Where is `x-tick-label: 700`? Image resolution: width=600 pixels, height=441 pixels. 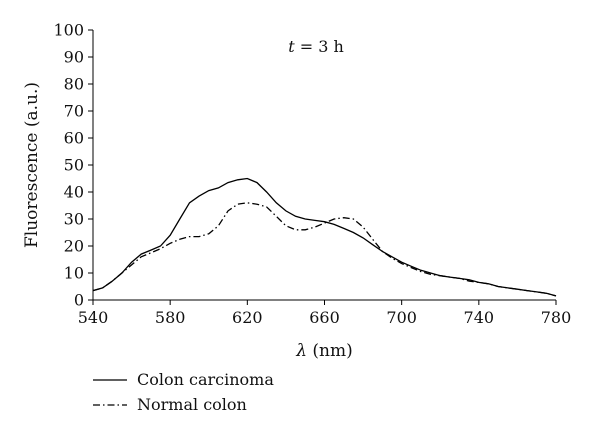 x-tick-label: 700 is located at coordinates (401, 317).